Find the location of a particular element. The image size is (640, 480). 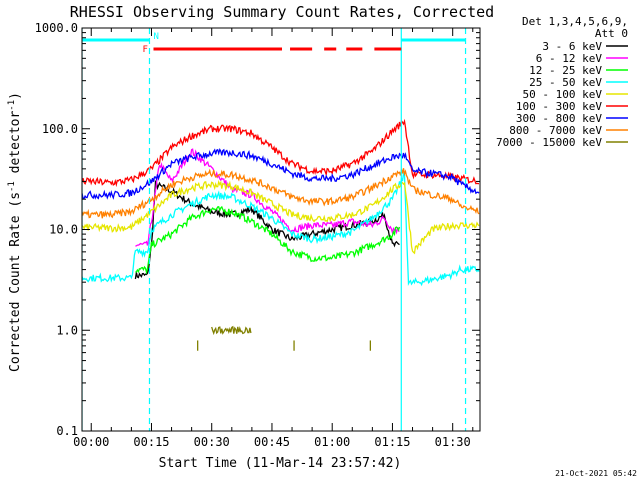

legend-header-line-1: Det 1,3,4,5,6,9, is located at coordinates (575, 21).